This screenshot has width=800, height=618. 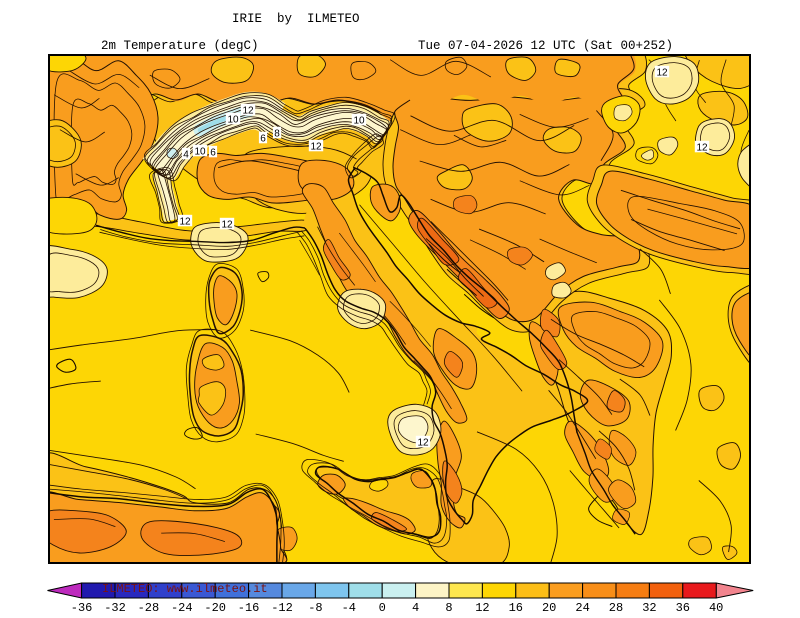 I want to click on svg-text: -12, so click(x=282, y=608).